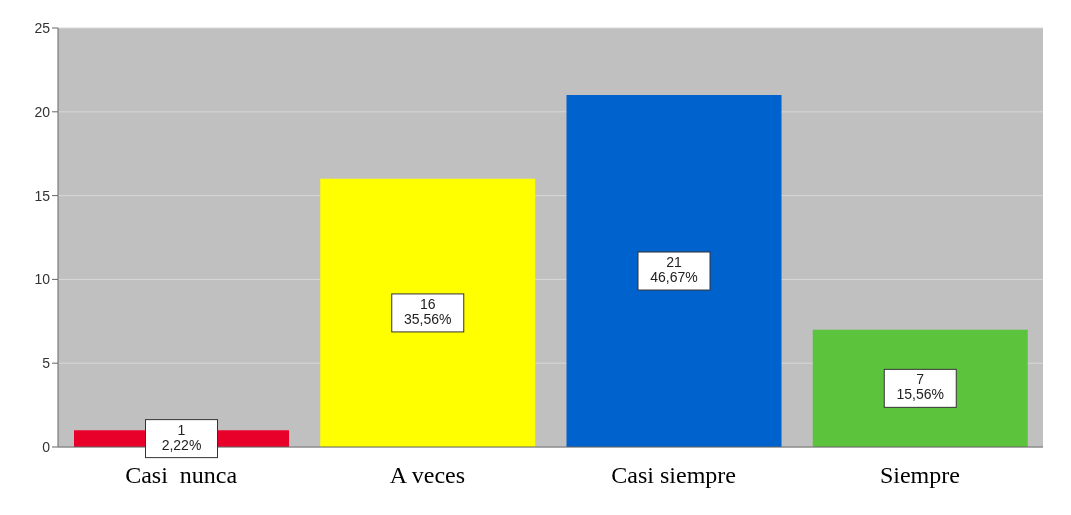  I want to click on data-label: 7 15,56%, so click(920, 387).